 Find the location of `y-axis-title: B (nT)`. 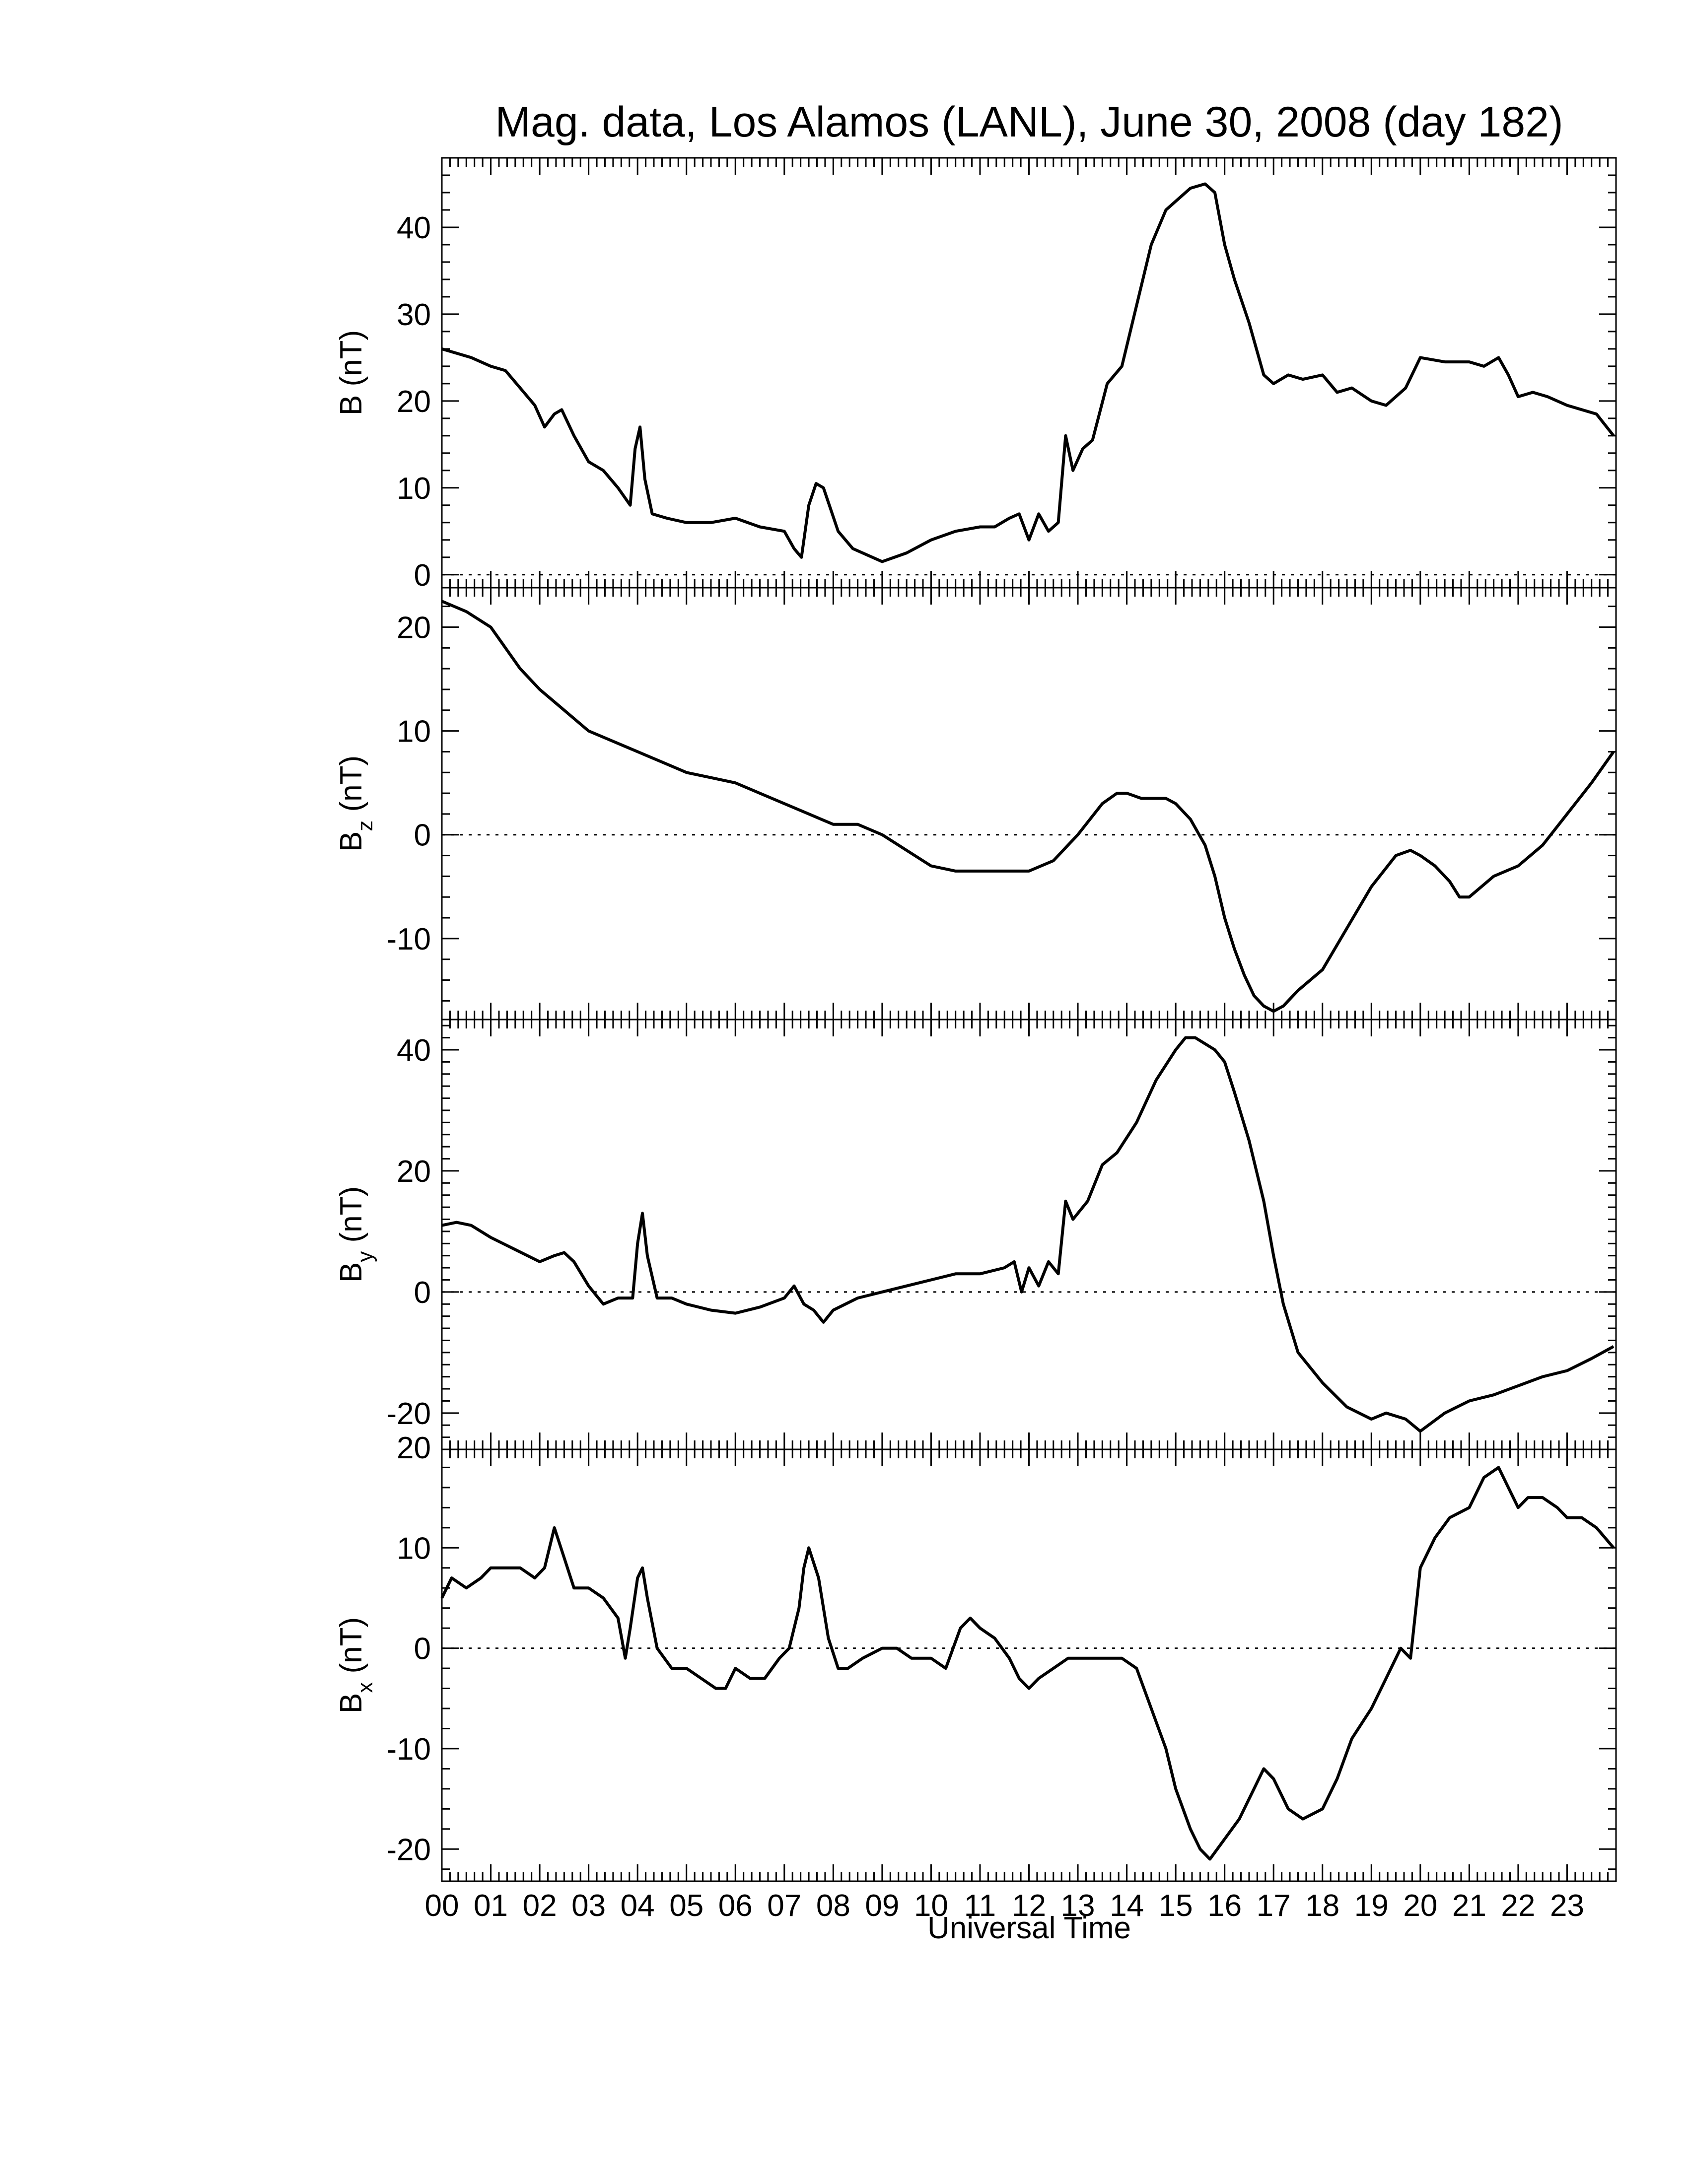

y-axis-title: B (nT) is located at coordinates (351, 372).